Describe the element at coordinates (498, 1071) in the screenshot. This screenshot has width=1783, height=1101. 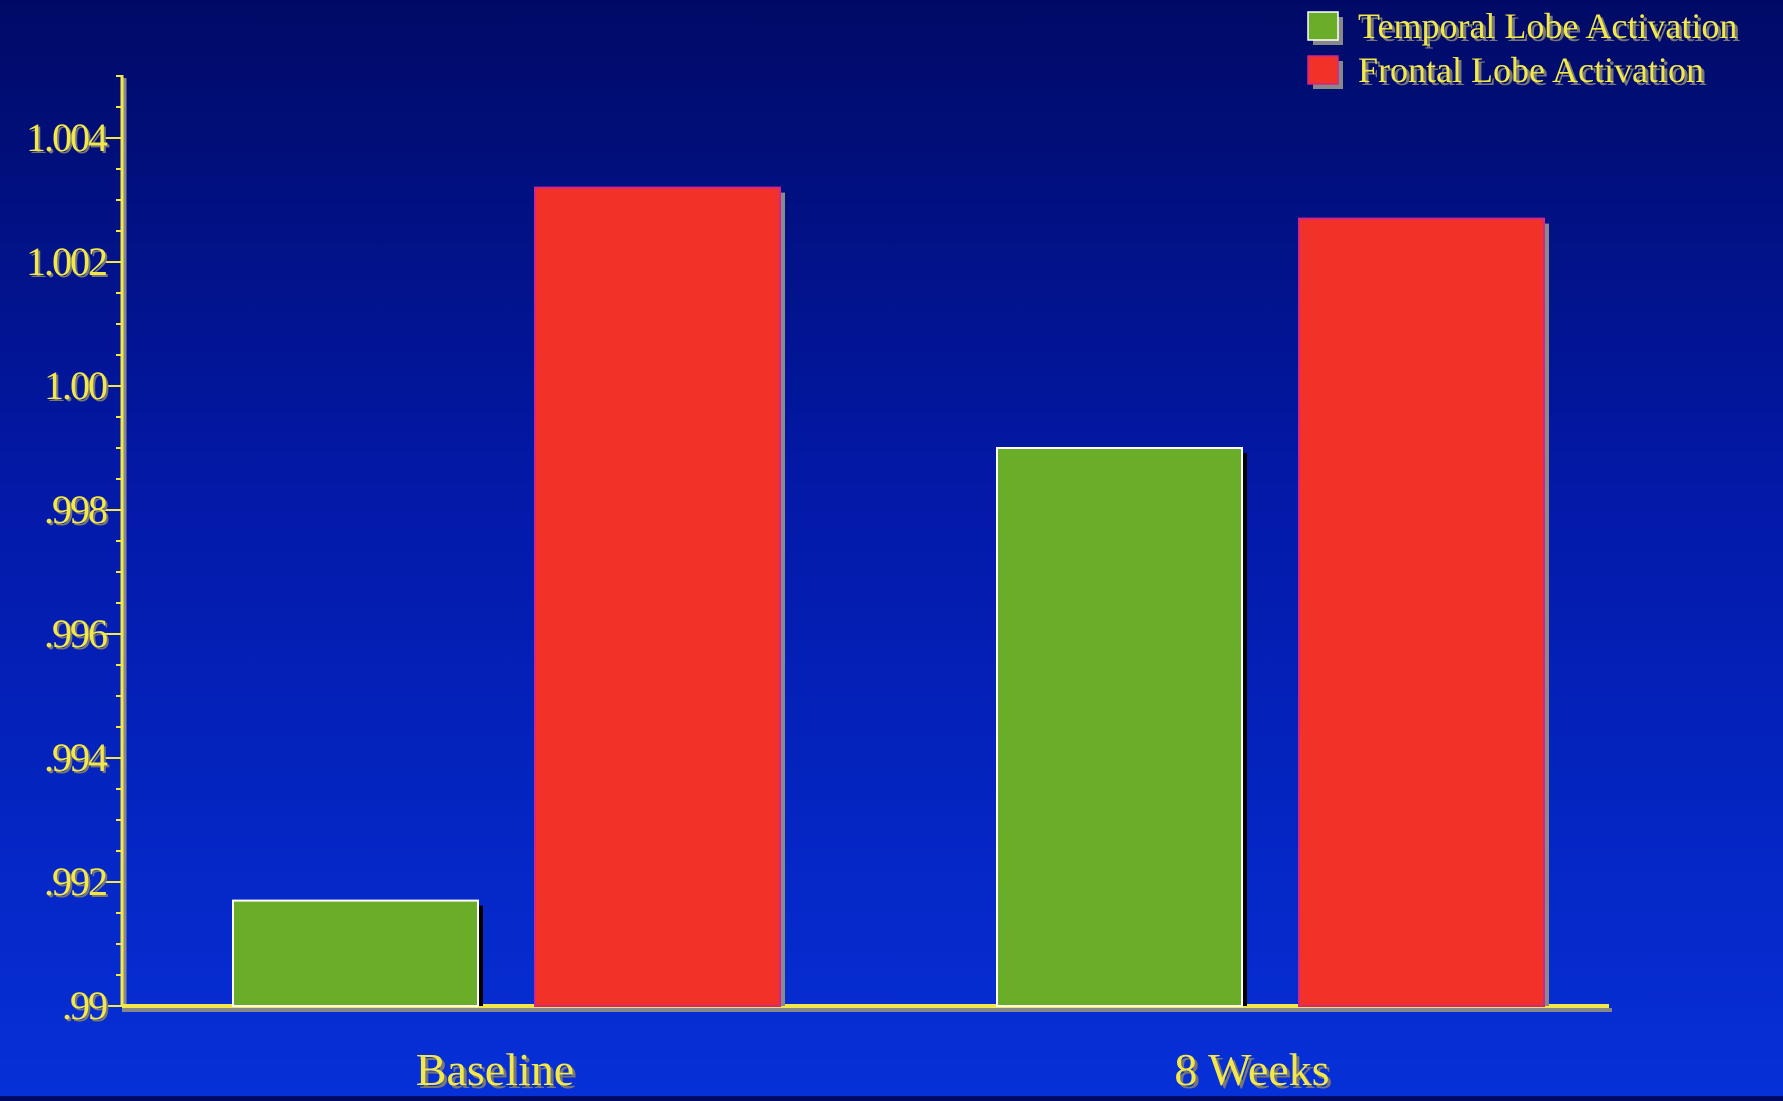
I see `x-category-label-shadow: Baseline` at that location.